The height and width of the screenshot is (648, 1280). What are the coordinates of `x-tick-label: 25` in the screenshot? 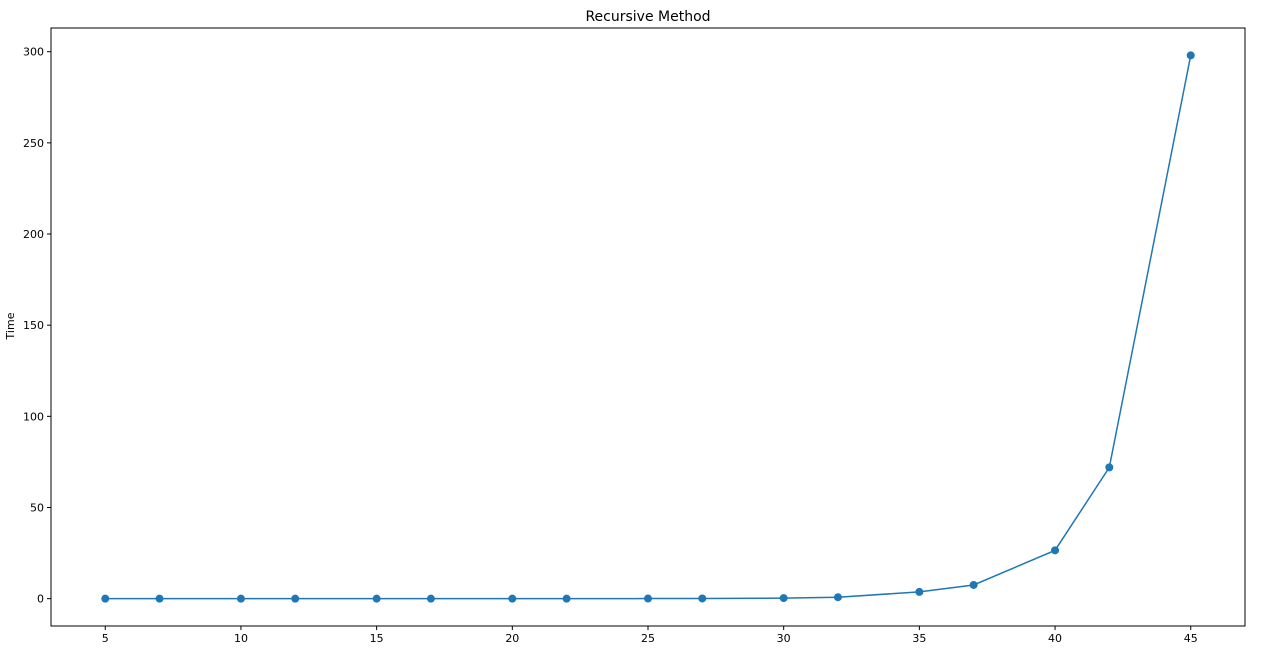 It's located at (648, 638).